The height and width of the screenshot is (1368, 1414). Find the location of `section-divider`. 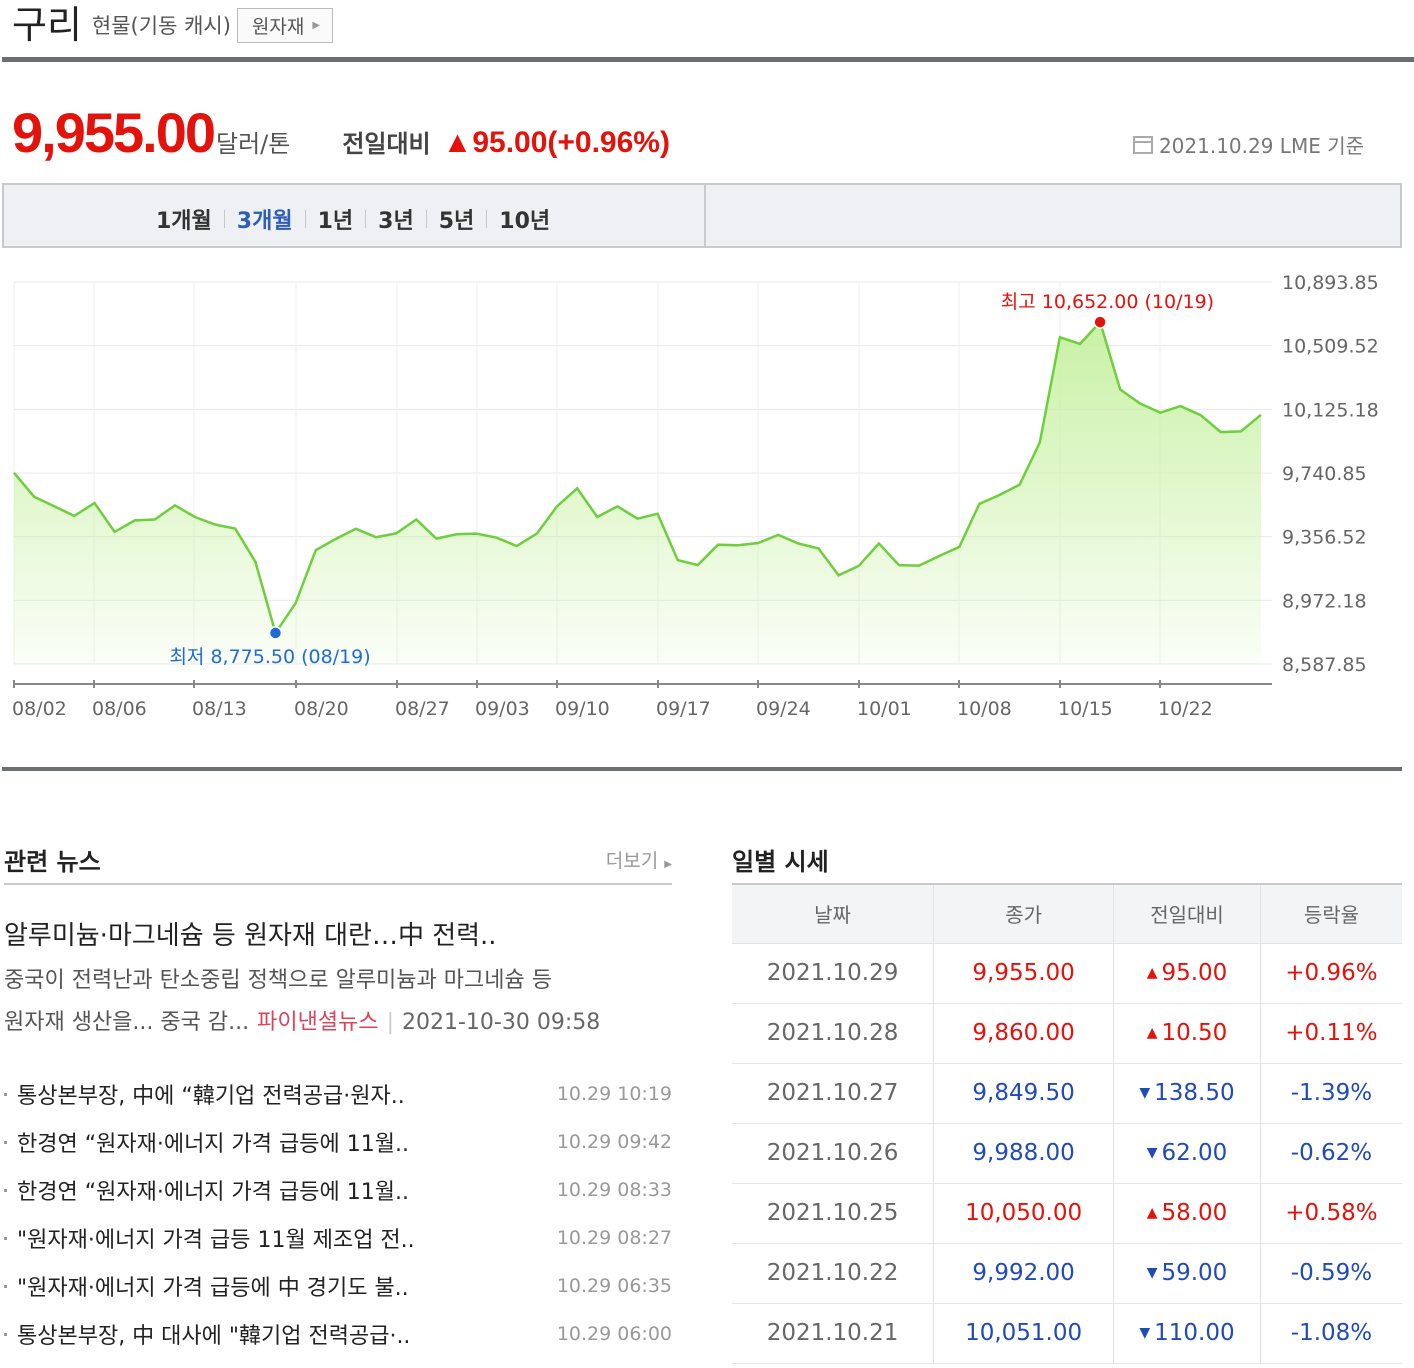

section-divider is located at coordinates (702, 769).